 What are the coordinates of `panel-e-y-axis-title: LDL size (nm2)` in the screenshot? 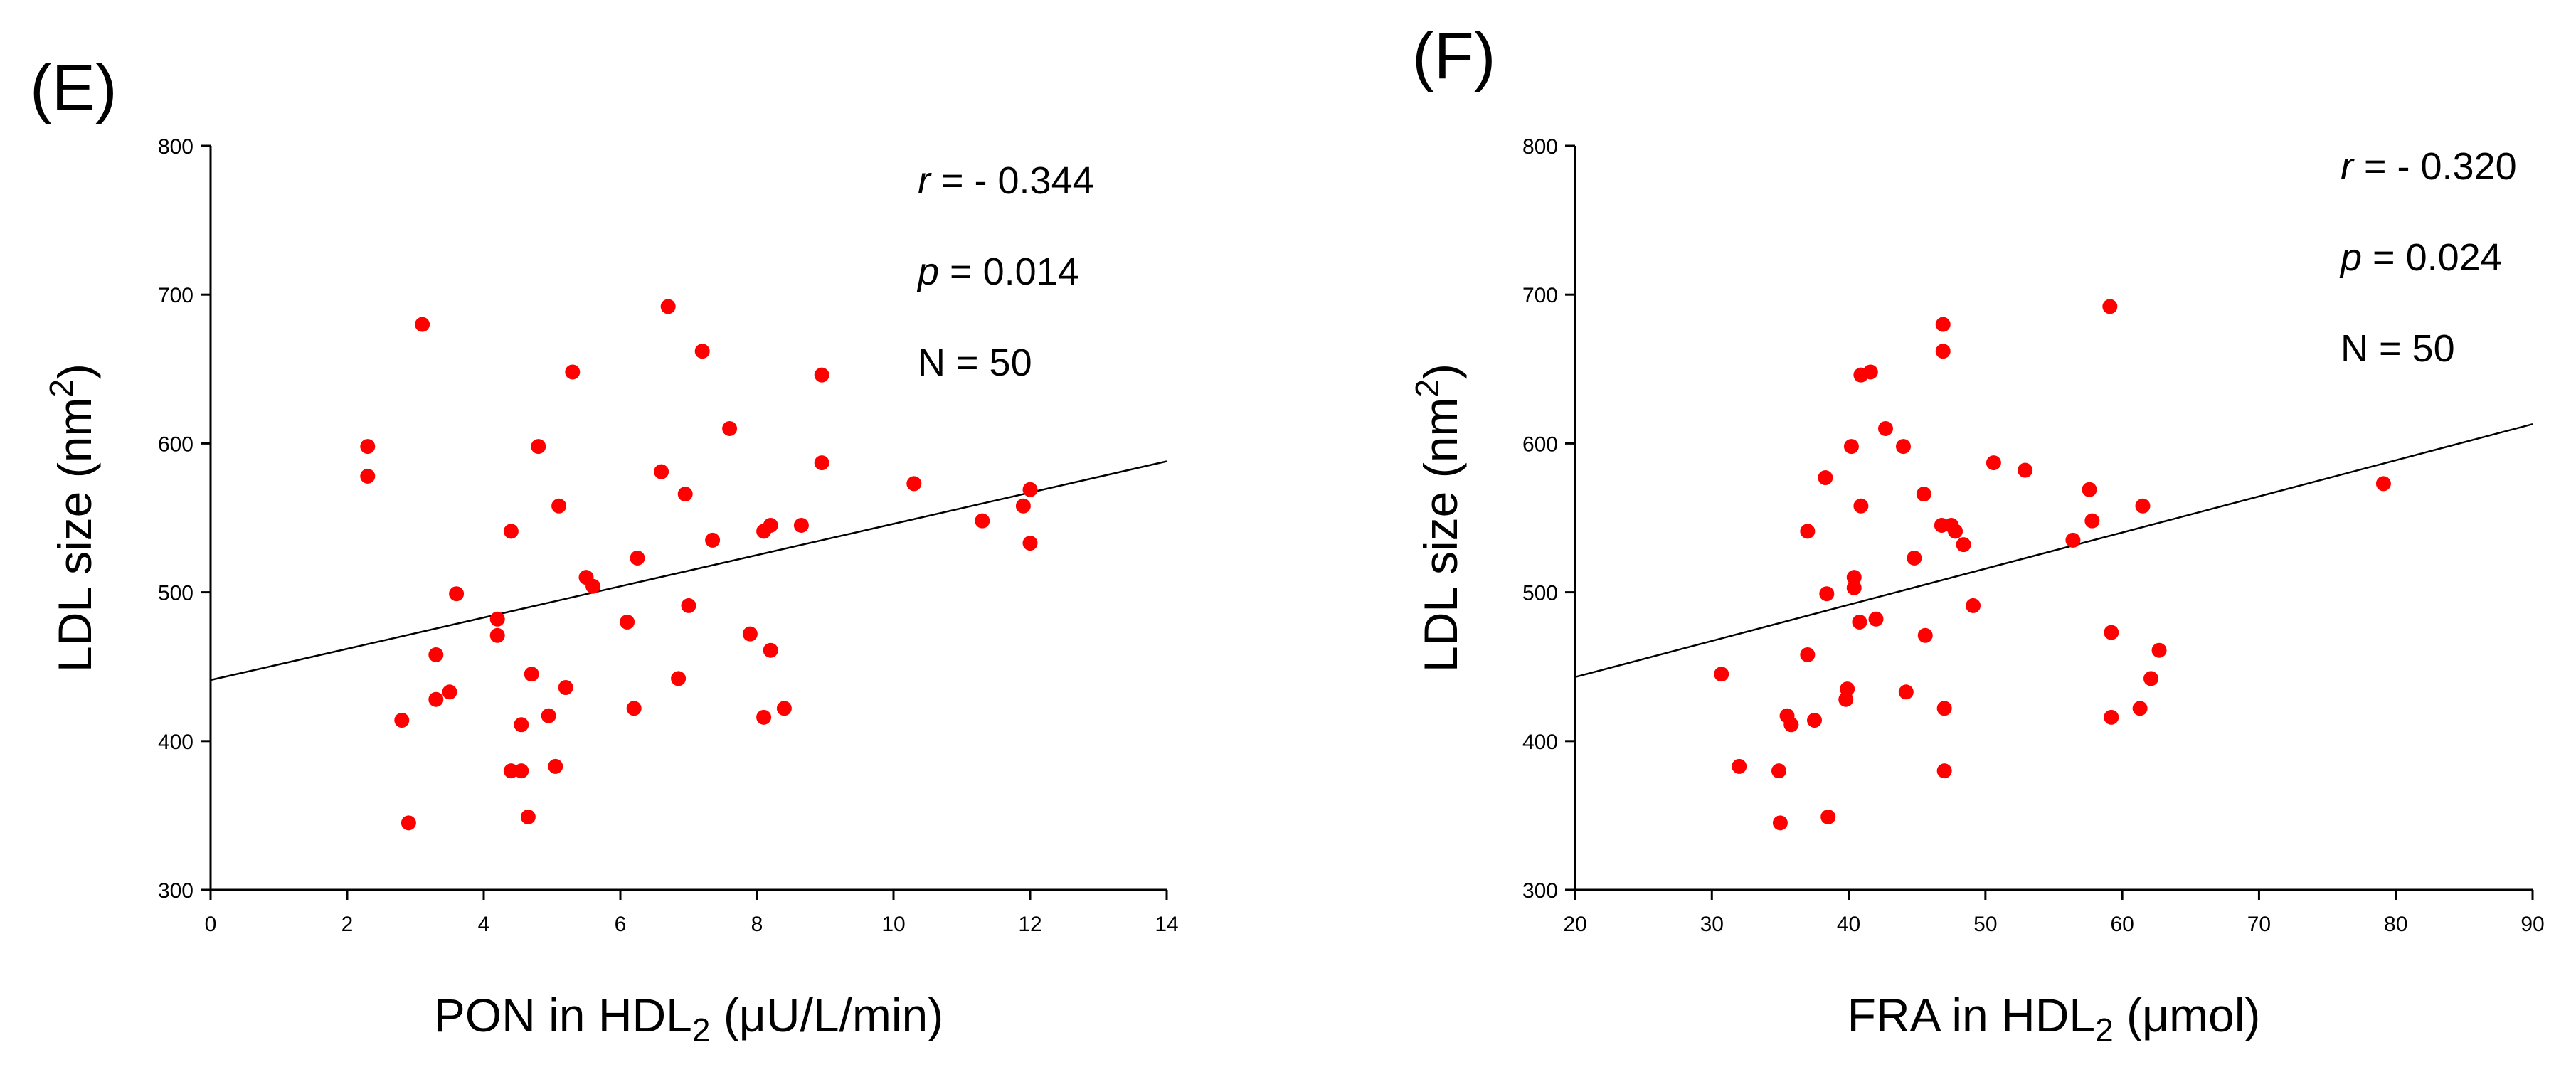 It's located at (72, 518).